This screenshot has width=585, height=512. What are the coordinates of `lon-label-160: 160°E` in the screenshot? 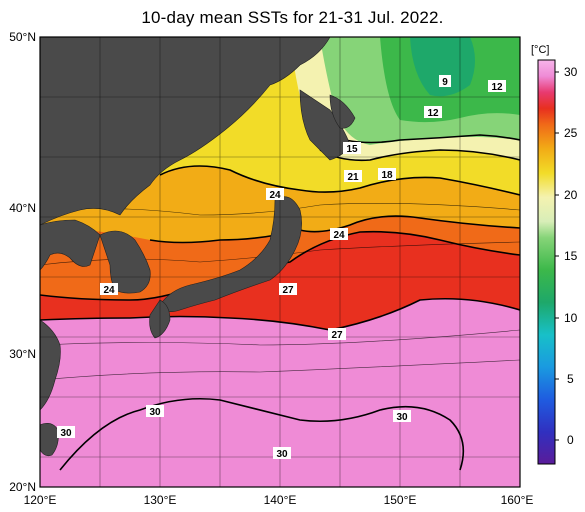 It's located at (517, 500).